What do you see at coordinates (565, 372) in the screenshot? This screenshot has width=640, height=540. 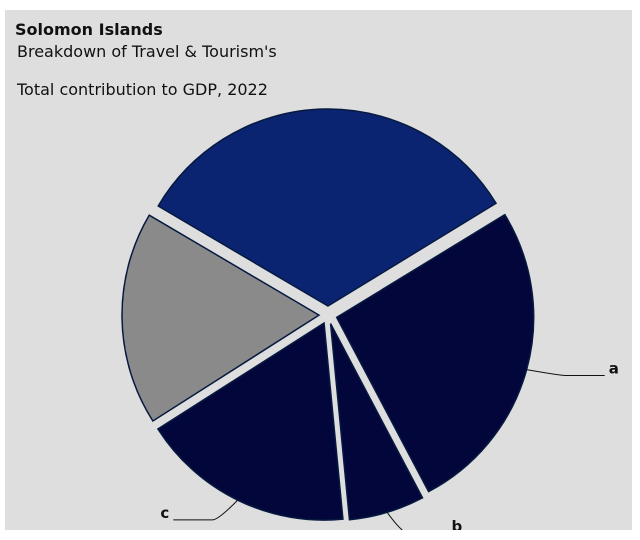 I see `leader-line-a` at bounding box center [565, 372].